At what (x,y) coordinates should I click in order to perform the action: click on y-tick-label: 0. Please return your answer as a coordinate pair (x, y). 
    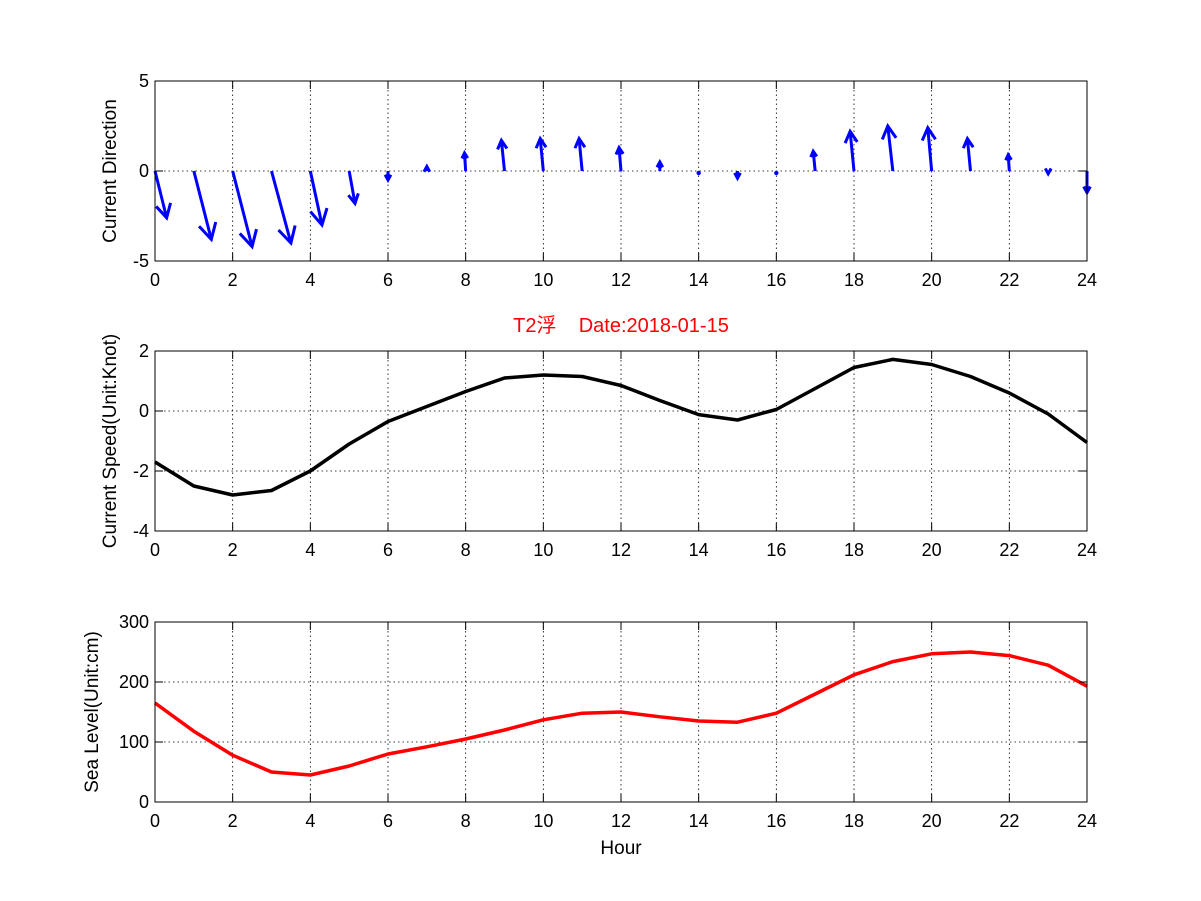
    Looking at the image, I should click on (144, 171).